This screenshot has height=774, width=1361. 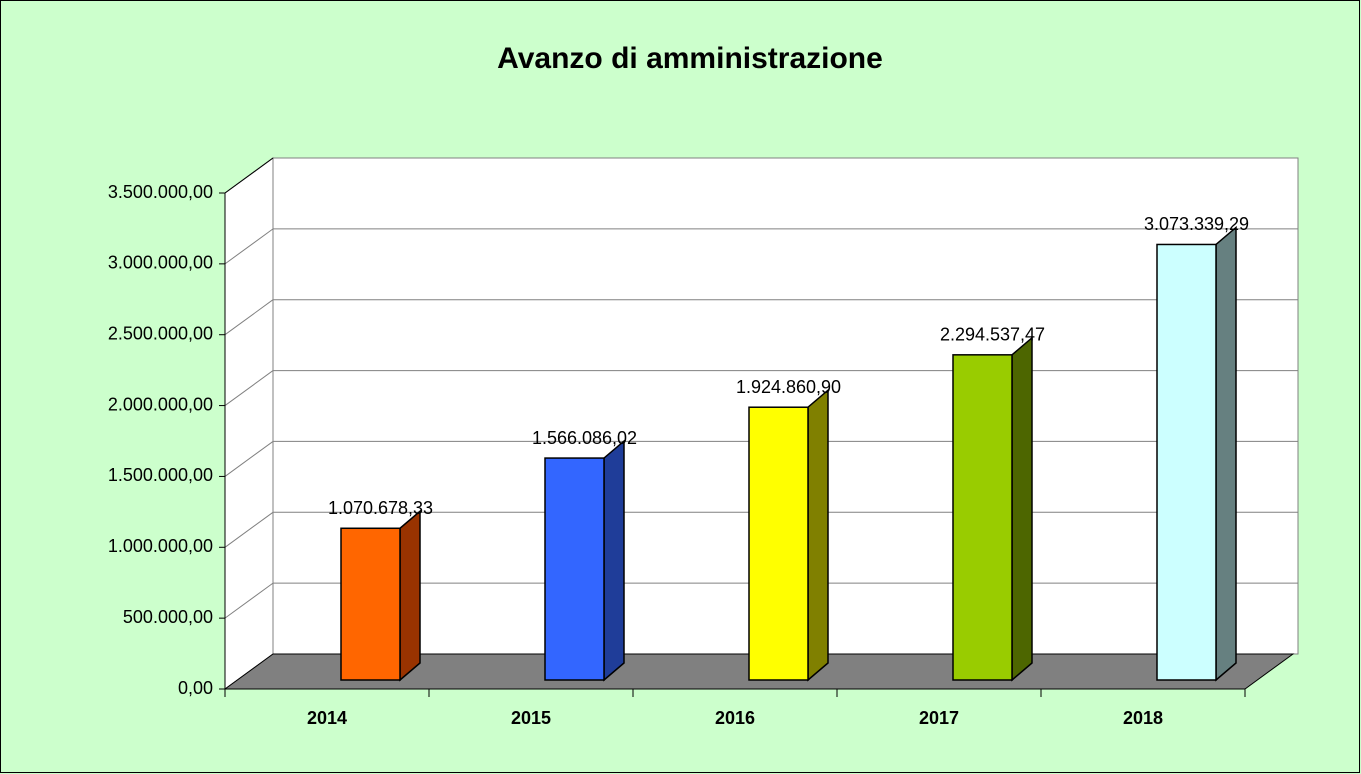 What do you see at coordinates (531, 718) in the screenshot?
I see `x-tick-label: 2015` at bounding box center [531, 718].